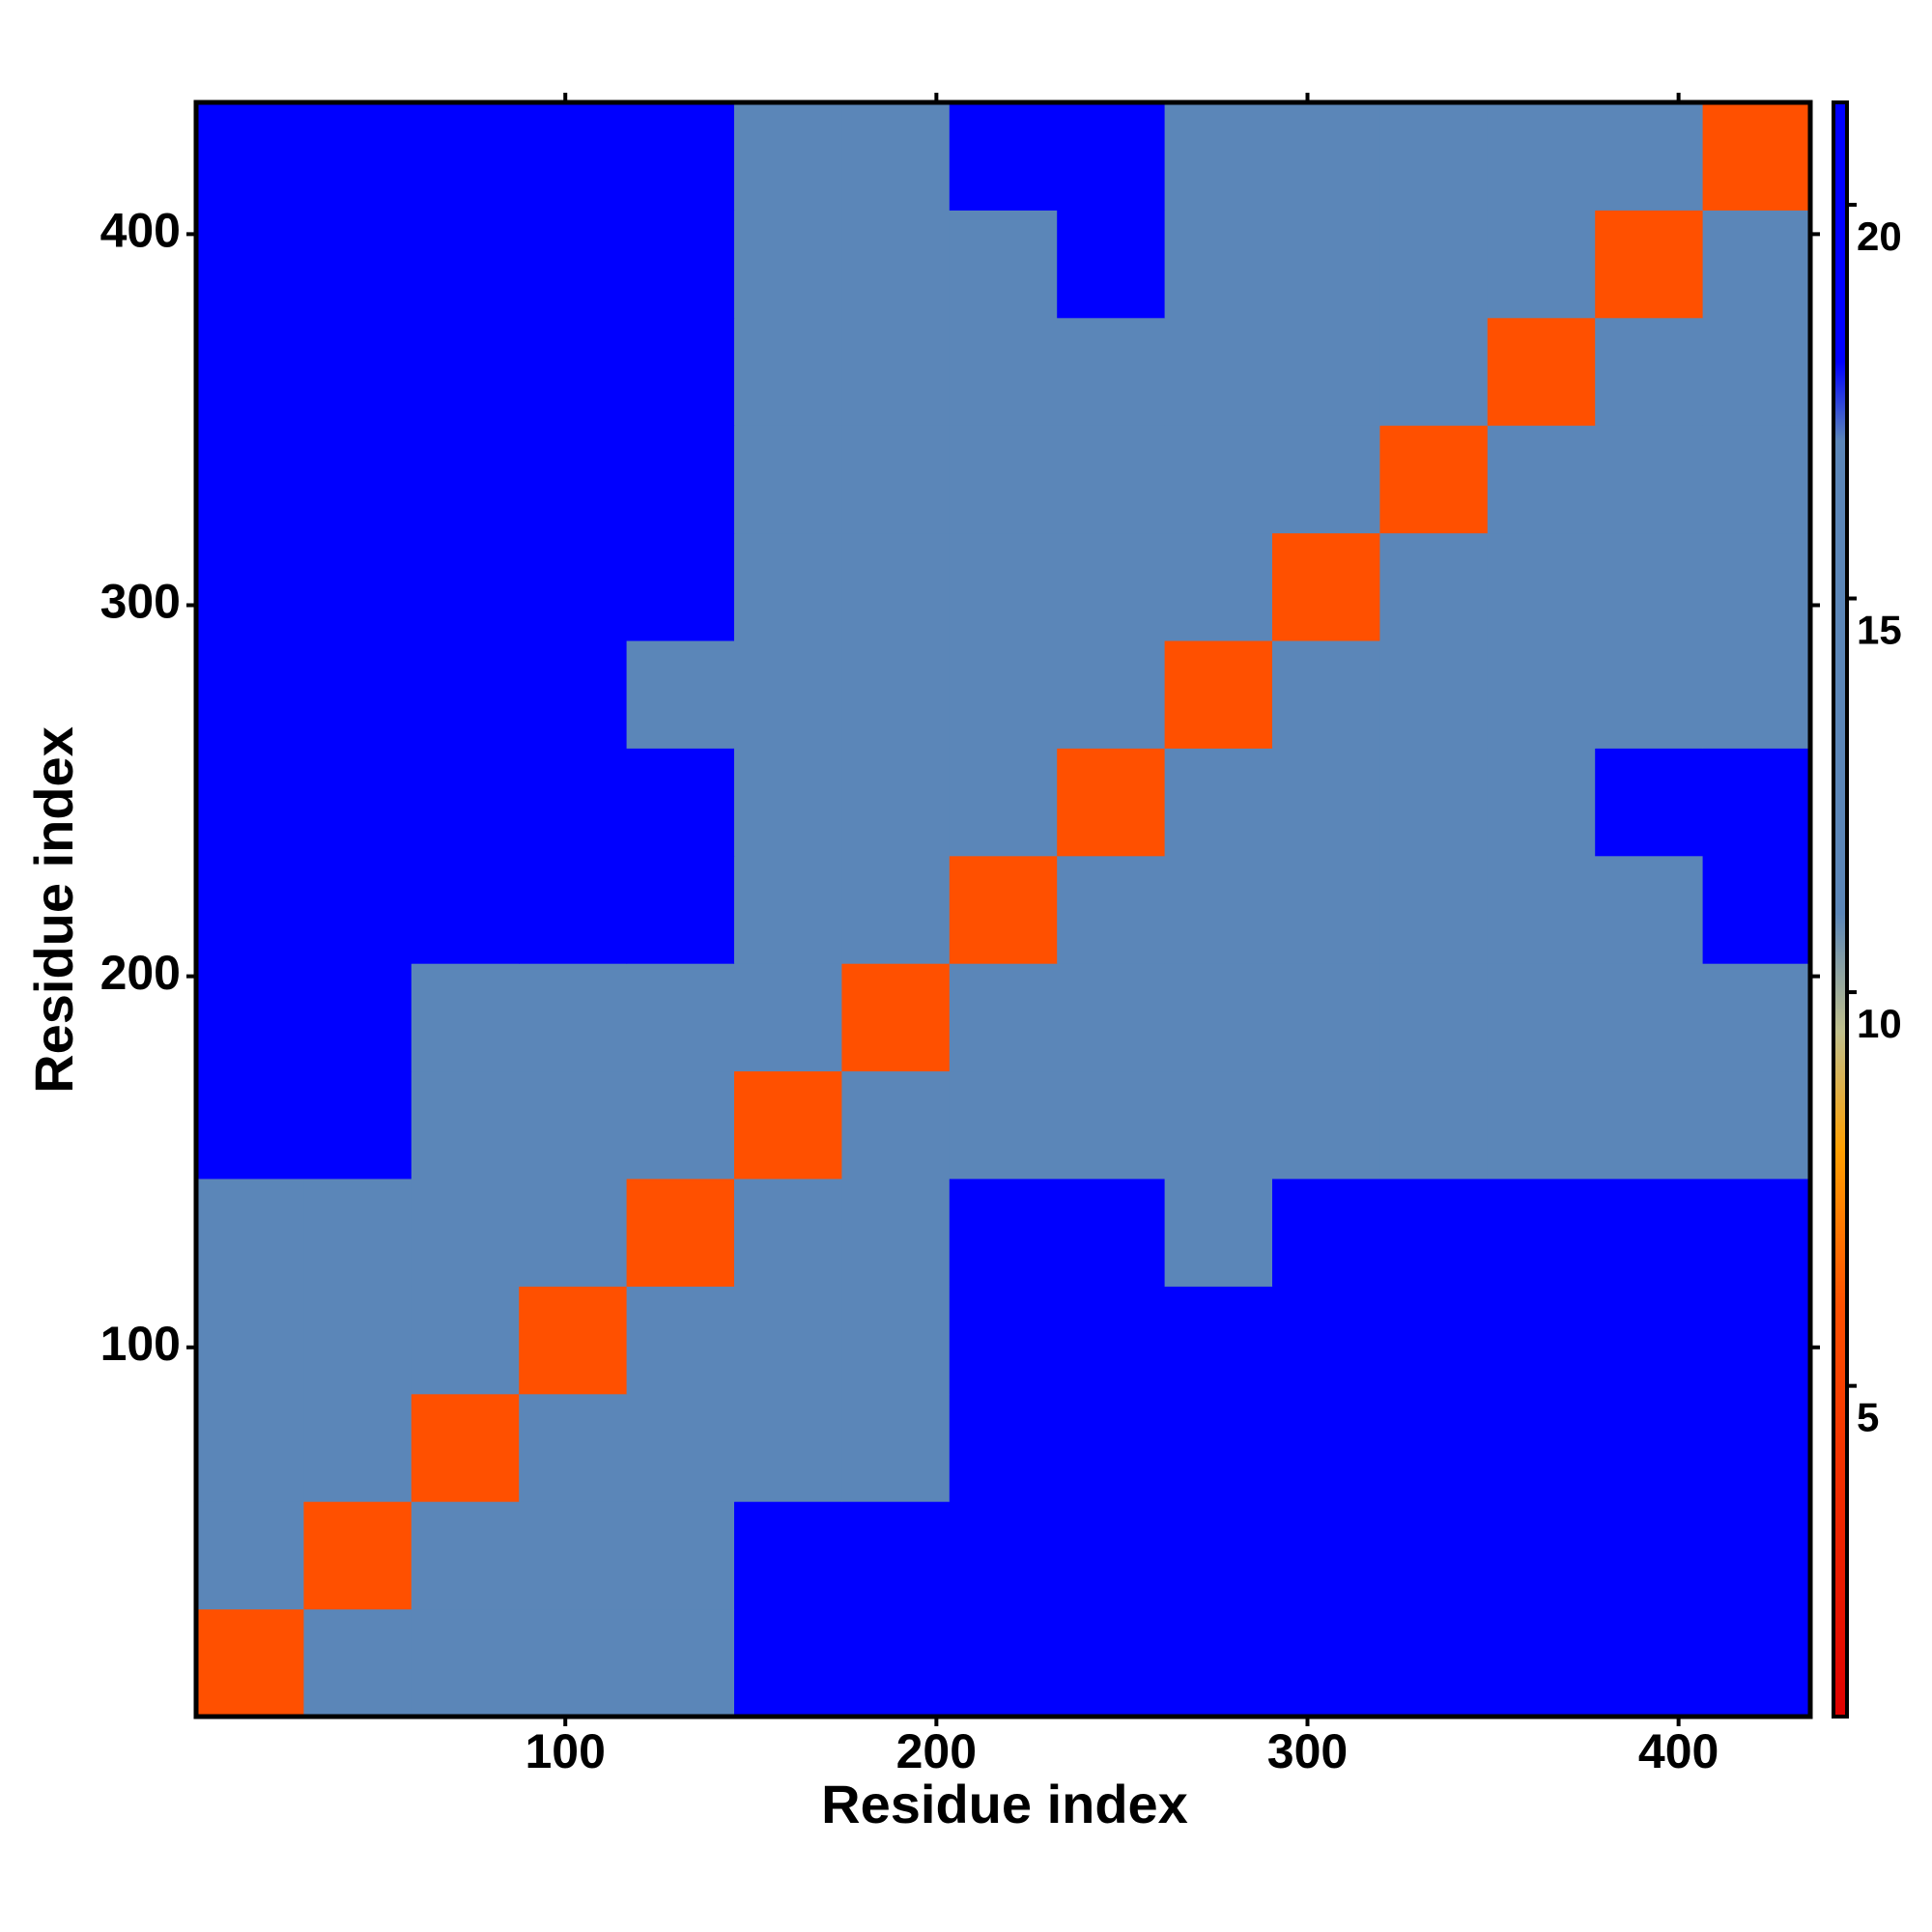 The height and width of the screenshot is (1932, 1932). I want to click on colorbar-tick-label: 20, so click(1879, 236).